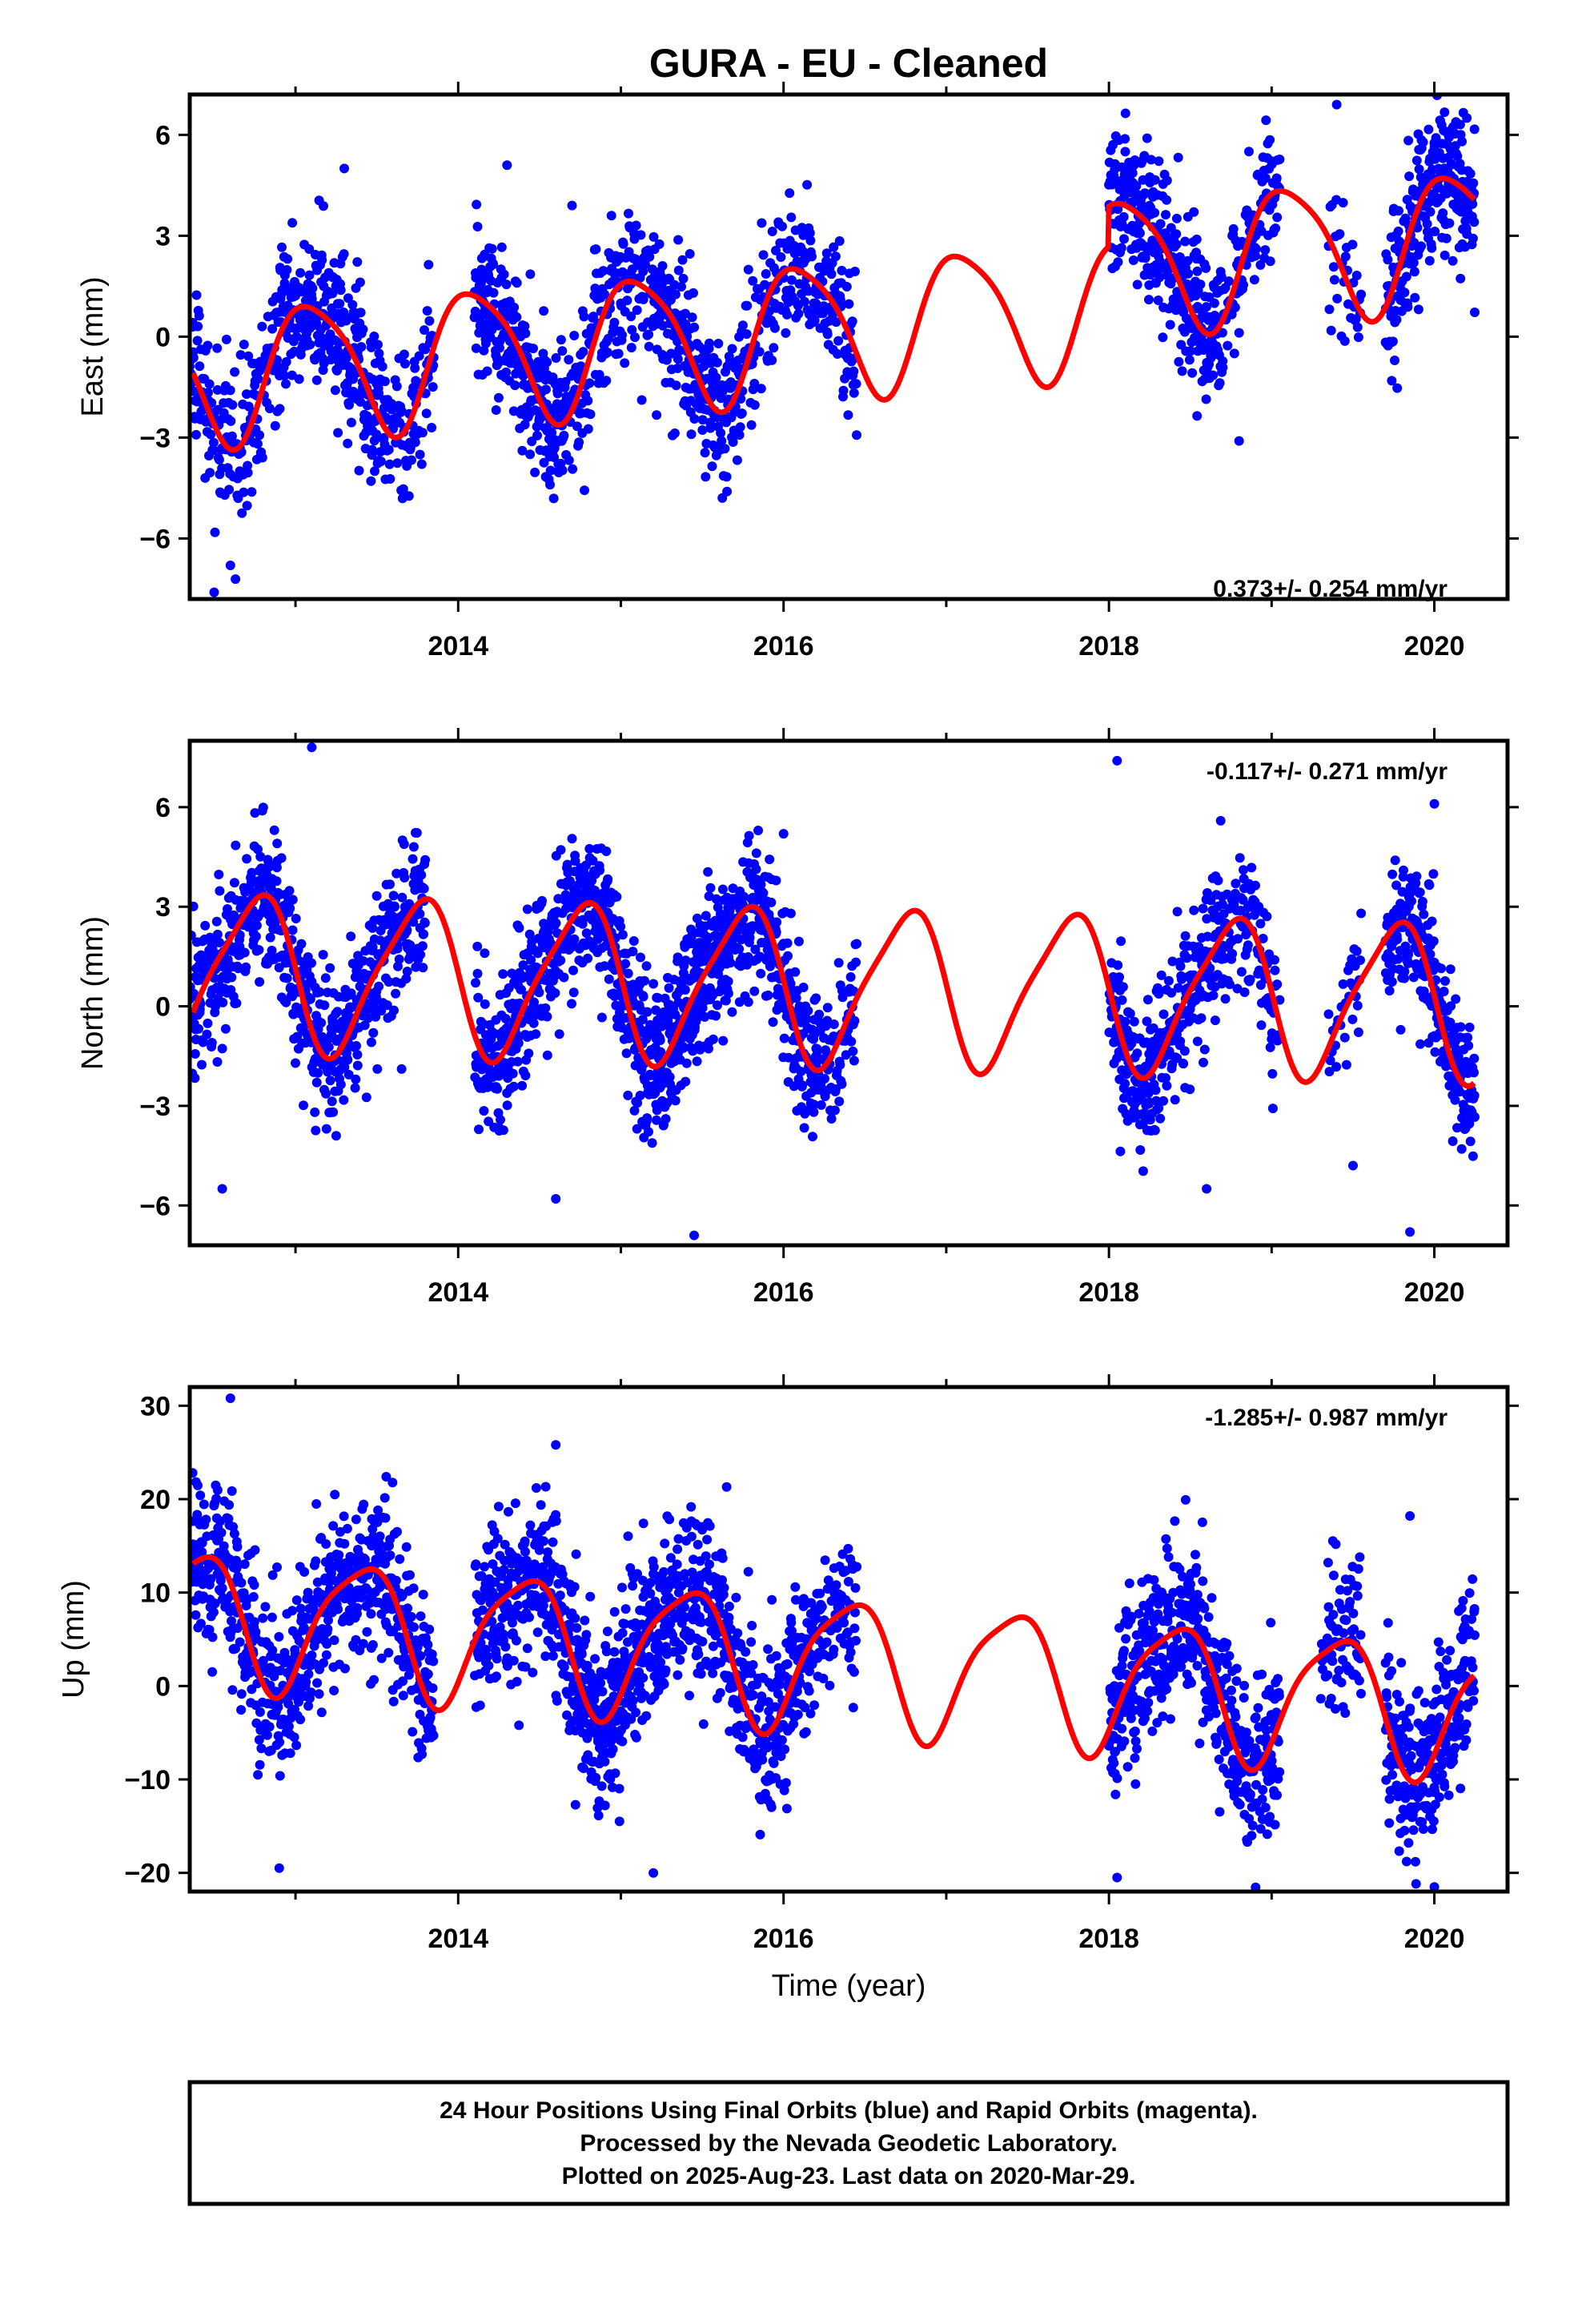  I want to click on x-tick-label: 2020, so click(1435, 646).